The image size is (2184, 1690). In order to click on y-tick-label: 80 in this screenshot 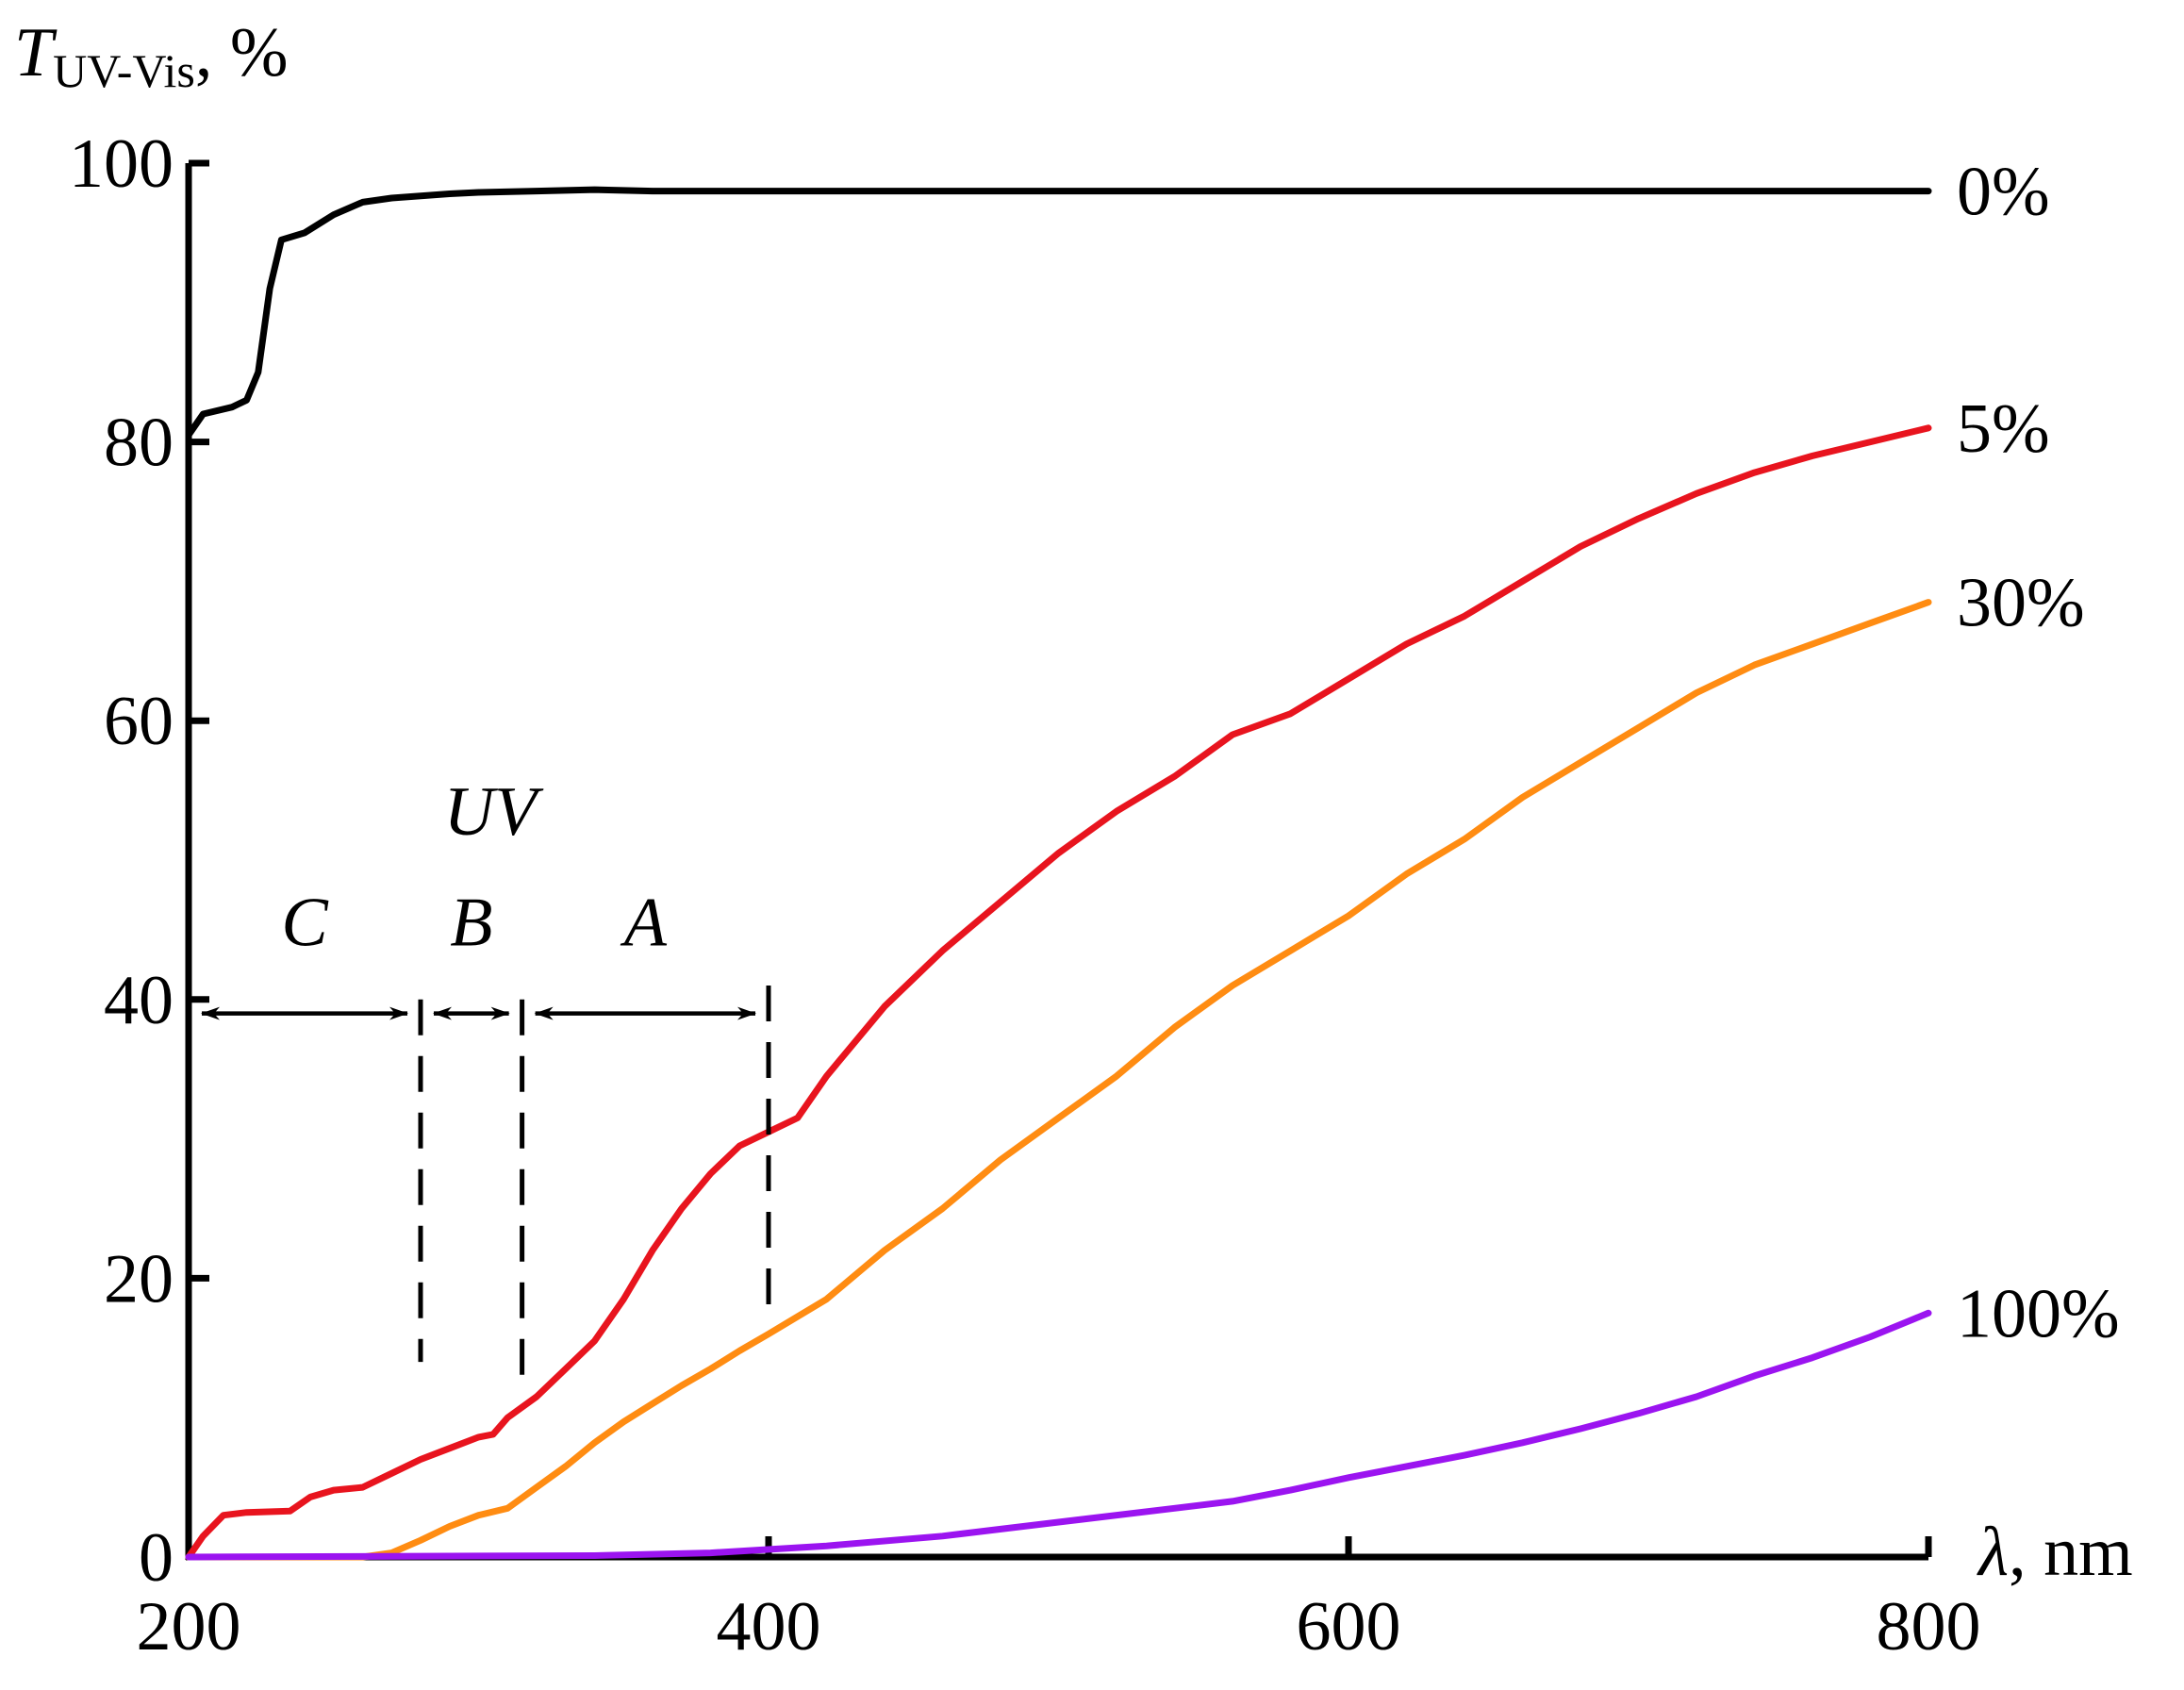, I will do `click(139, 443)`.